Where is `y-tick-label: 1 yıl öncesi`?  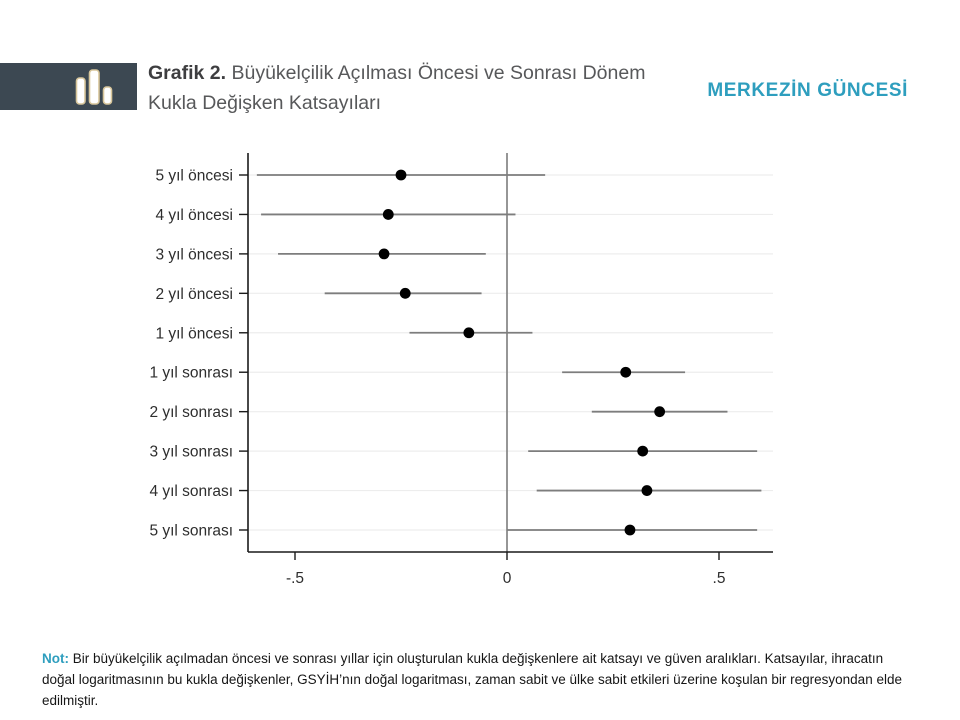 y-tick-label: 1 yıl öncesi is located at coordinates (194, 333).